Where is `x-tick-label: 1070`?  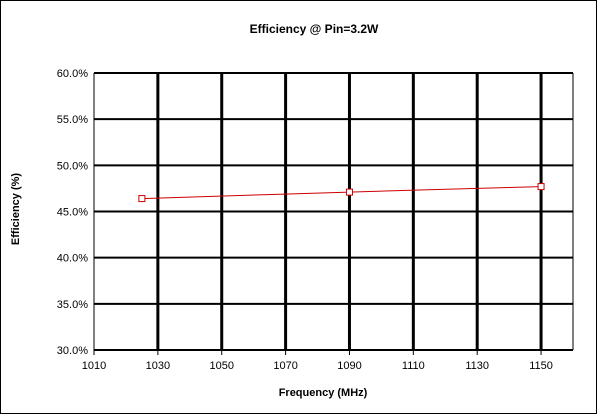
x-tick-label: 1070 is located at coordinates (285, 366).